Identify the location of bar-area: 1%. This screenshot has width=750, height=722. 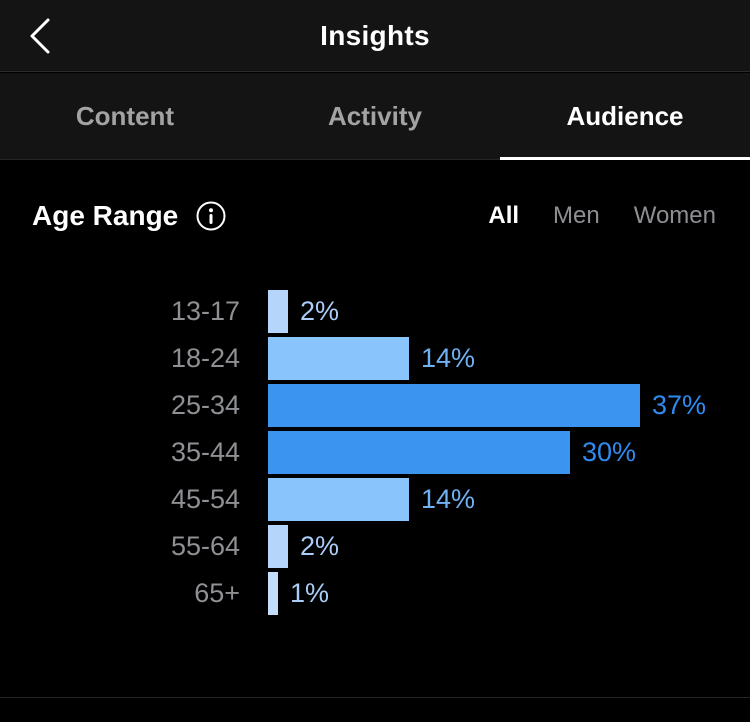
(298, 593).